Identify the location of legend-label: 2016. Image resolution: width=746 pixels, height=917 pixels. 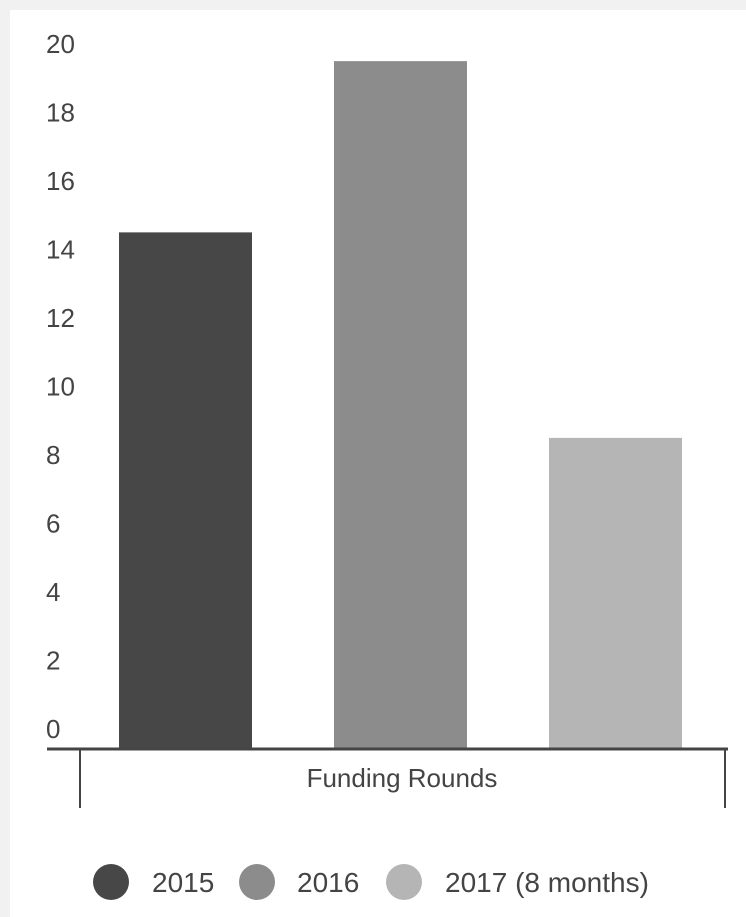
(328, 882).